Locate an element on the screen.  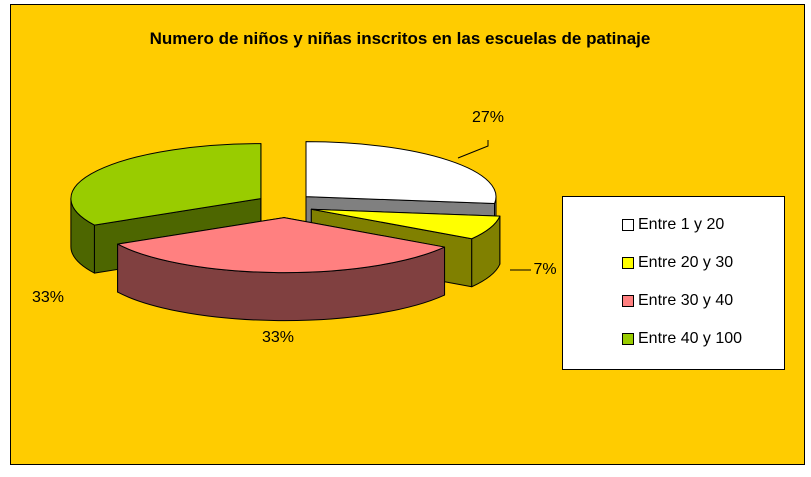
leader-line is located at coordinates (473, 149).